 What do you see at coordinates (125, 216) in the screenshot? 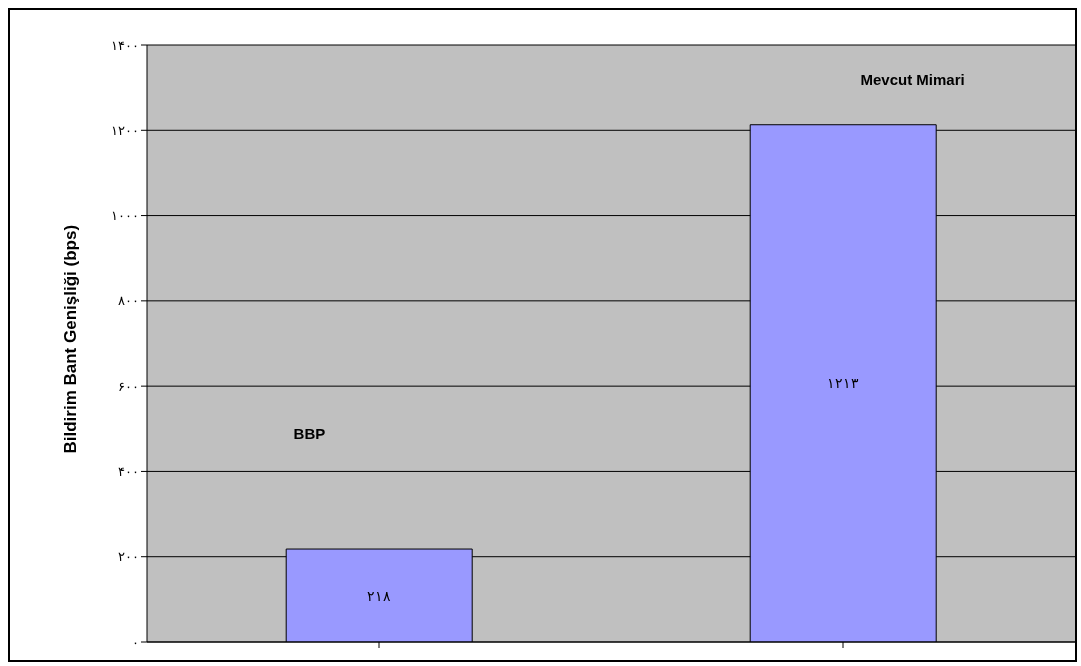
I see `y-tick-label: ۱۰۰۰` at bounding box center [125, 216].